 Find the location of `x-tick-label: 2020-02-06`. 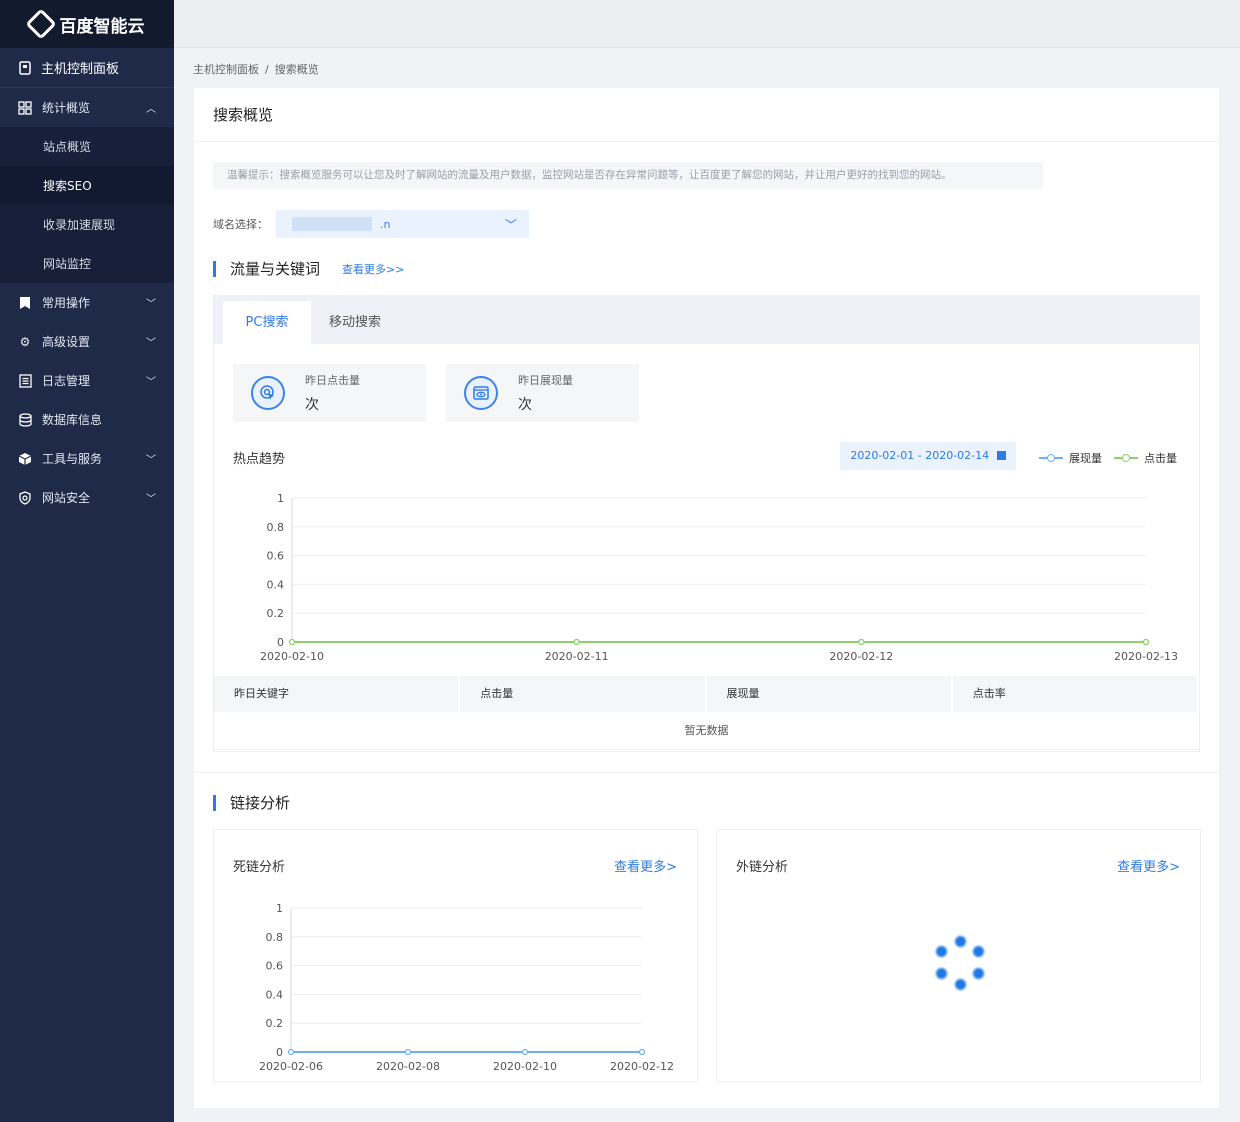

x-tick-label: 2020-02-06 is located at coordinates (291, 1066).